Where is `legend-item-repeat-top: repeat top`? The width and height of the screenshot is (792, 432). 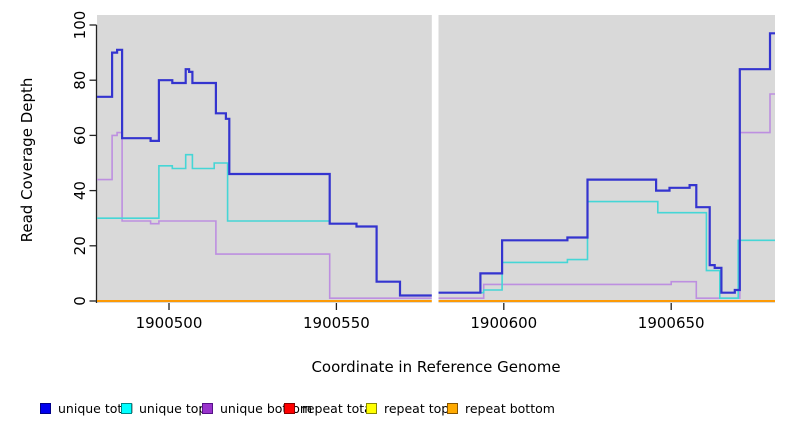
legend-item-repeat-top: repeat top is located at coordinates (407, 408).